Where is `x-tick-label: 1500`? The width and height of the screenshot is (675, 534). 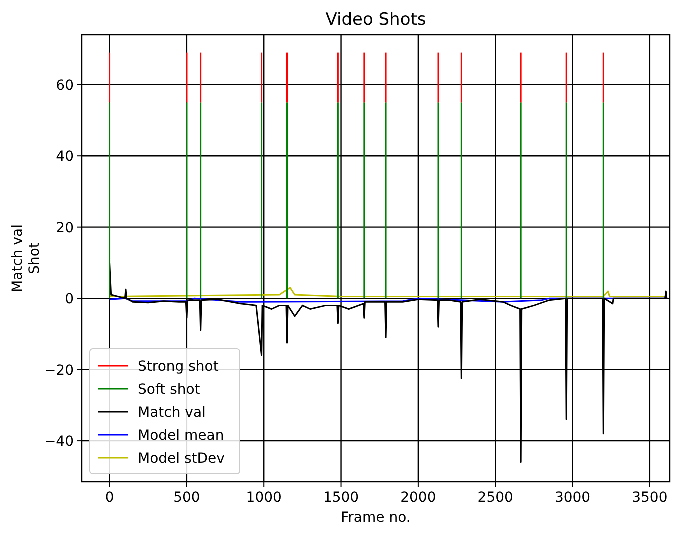
x-tick-label: 1500 is located at coordinates (341, 498).